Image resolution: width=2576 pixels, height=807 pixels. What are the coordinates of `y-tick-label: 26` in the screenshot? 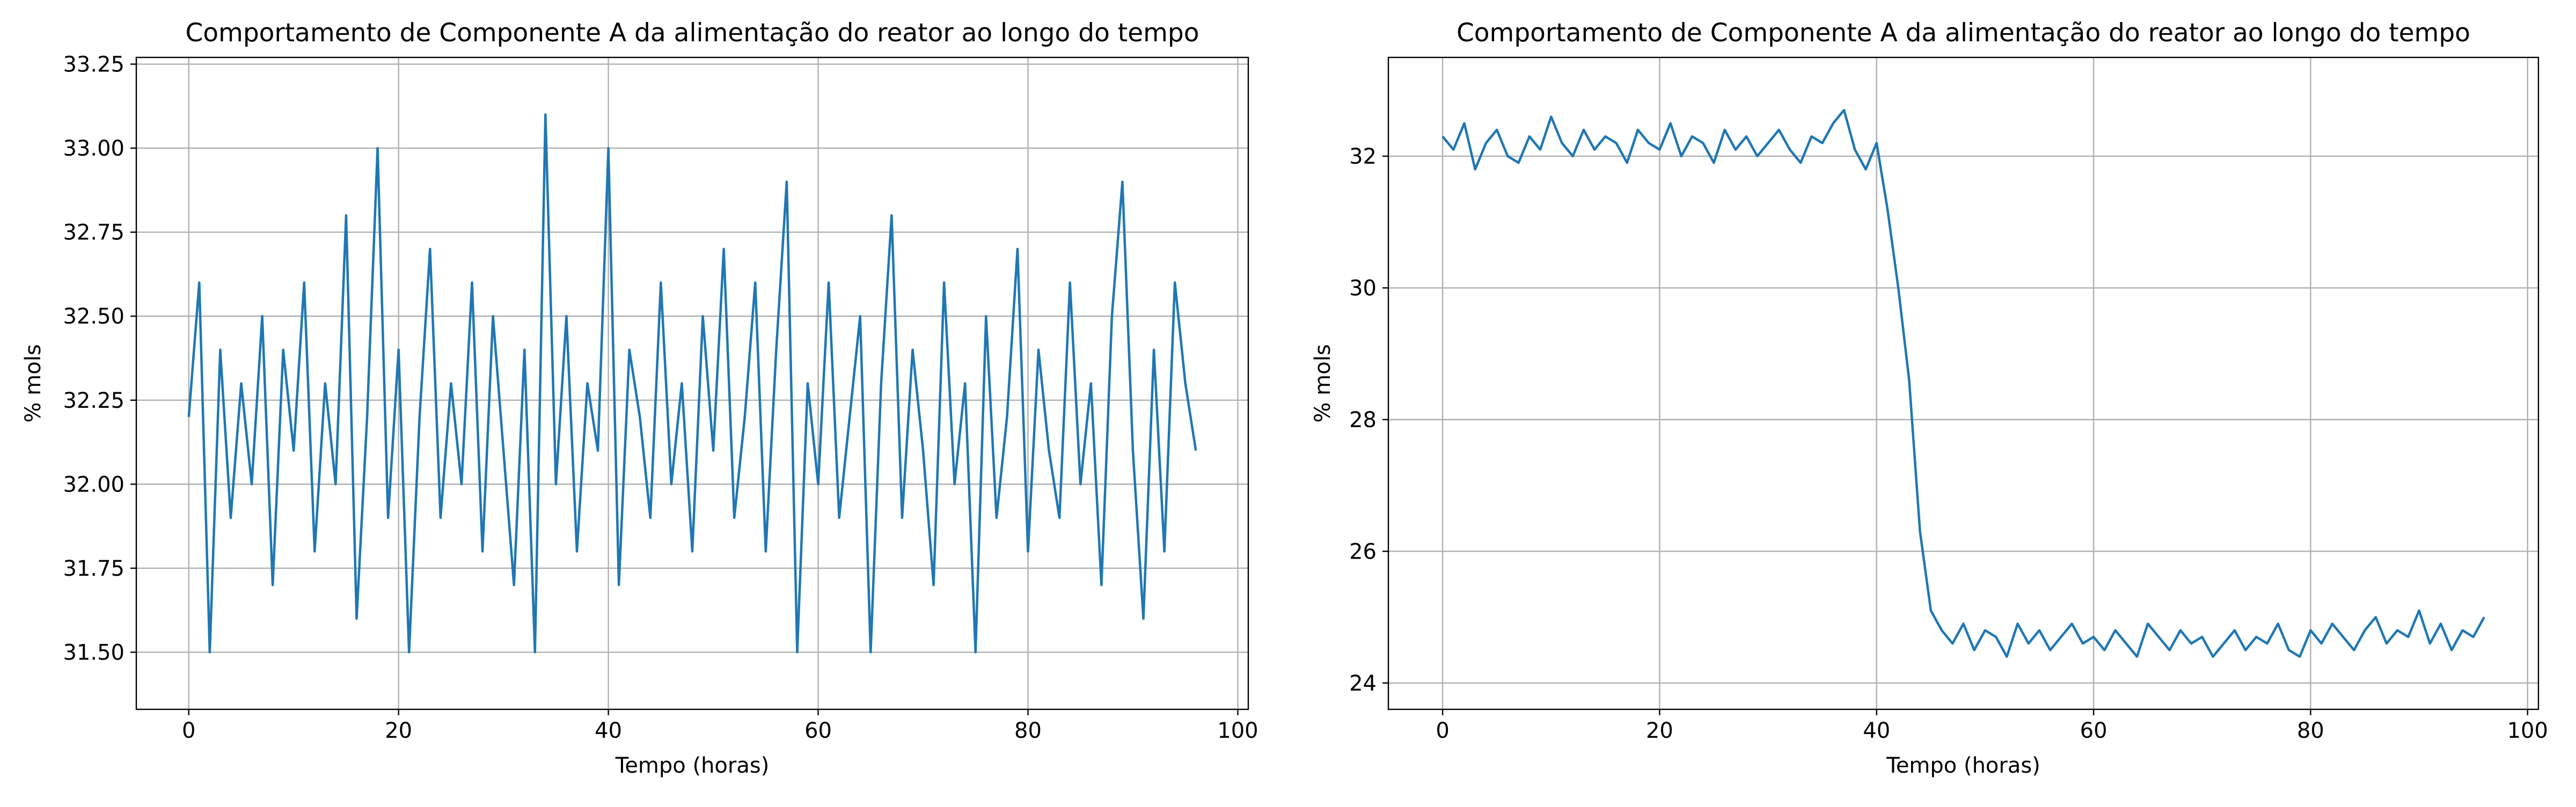 It's located at (1363, 551).